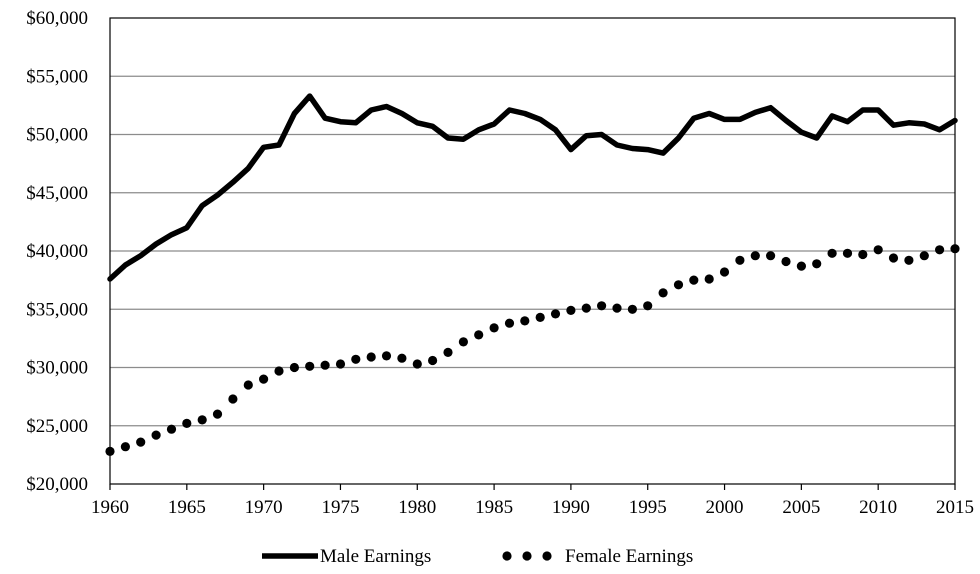  I want to click on y-tick-label: $20,000, so click(57, 484).